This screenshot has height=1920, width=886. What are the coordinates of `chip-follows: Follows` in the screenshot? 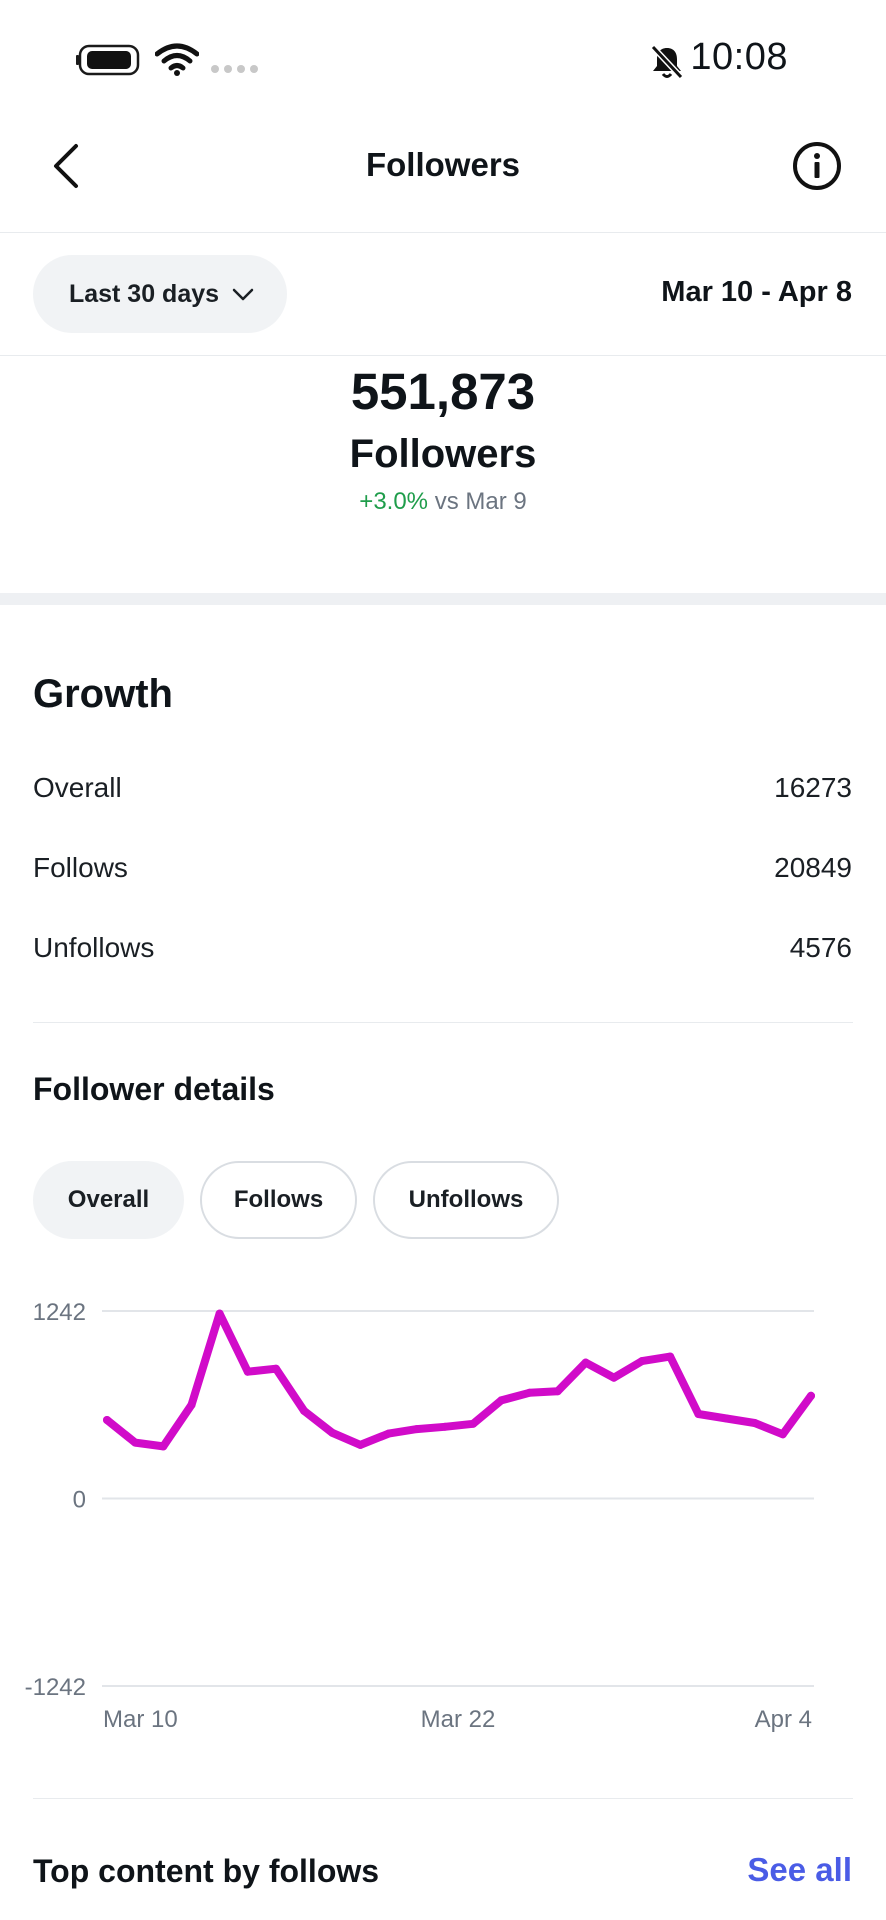 It's located at (278, 1200).